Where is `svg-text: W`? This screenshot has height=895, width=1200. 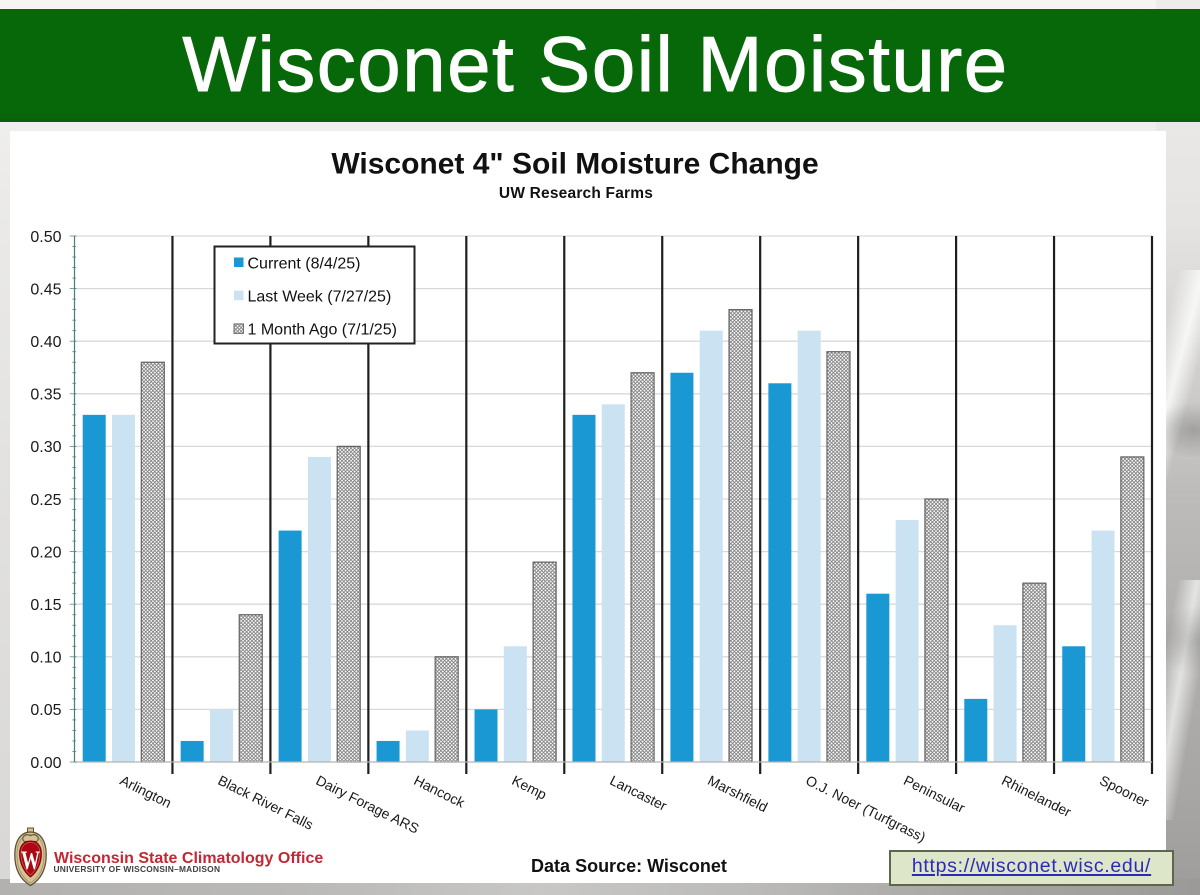 svg-text: W is located at coordinates (30, 860).